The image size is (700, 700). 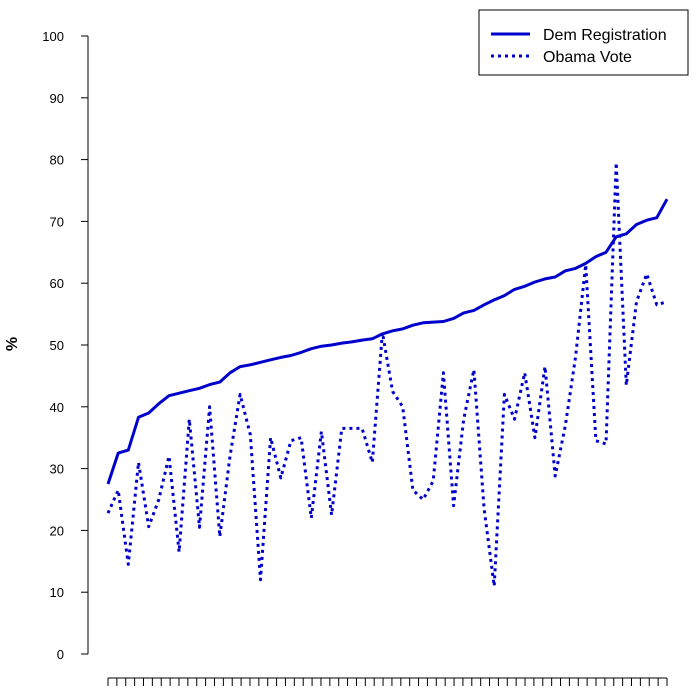 I want to click on y-tick-label-10: 10, so click(x=57, y=592).